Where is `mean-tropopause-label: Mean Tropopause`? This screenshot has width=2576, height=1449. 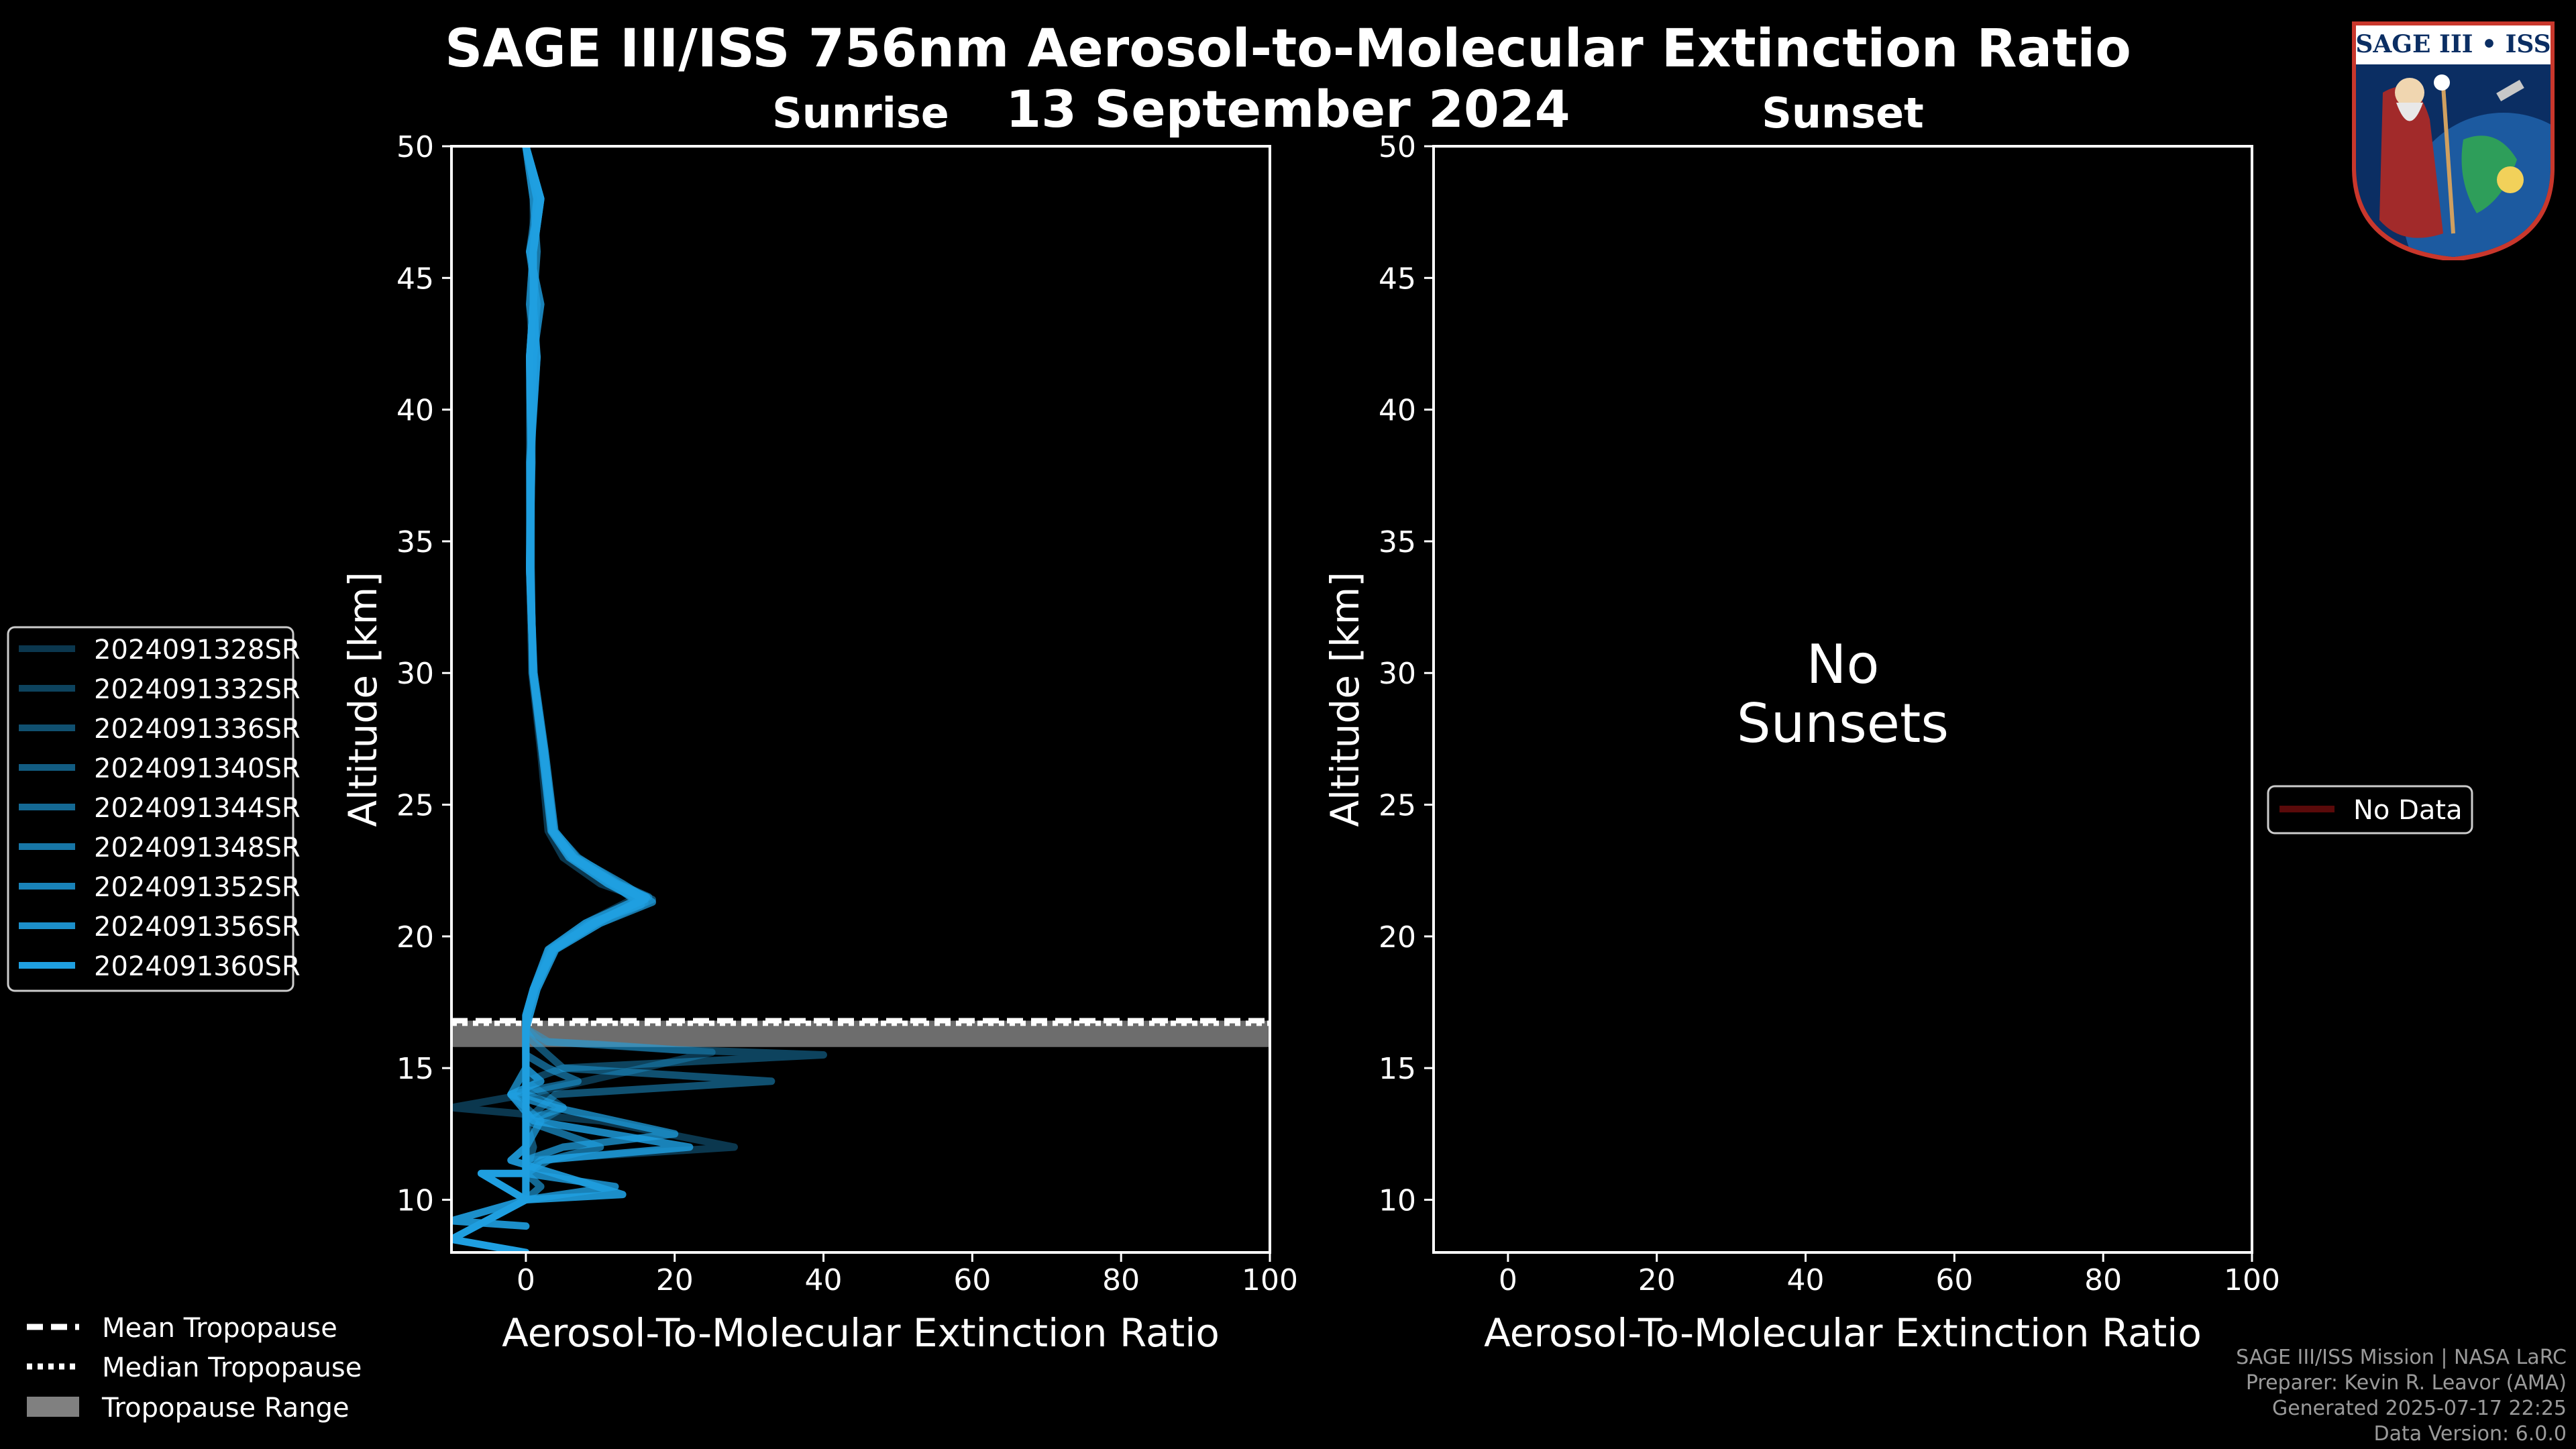 mean-tropopause-label: Mean Tropopause is located at coordinates (219, 1328).